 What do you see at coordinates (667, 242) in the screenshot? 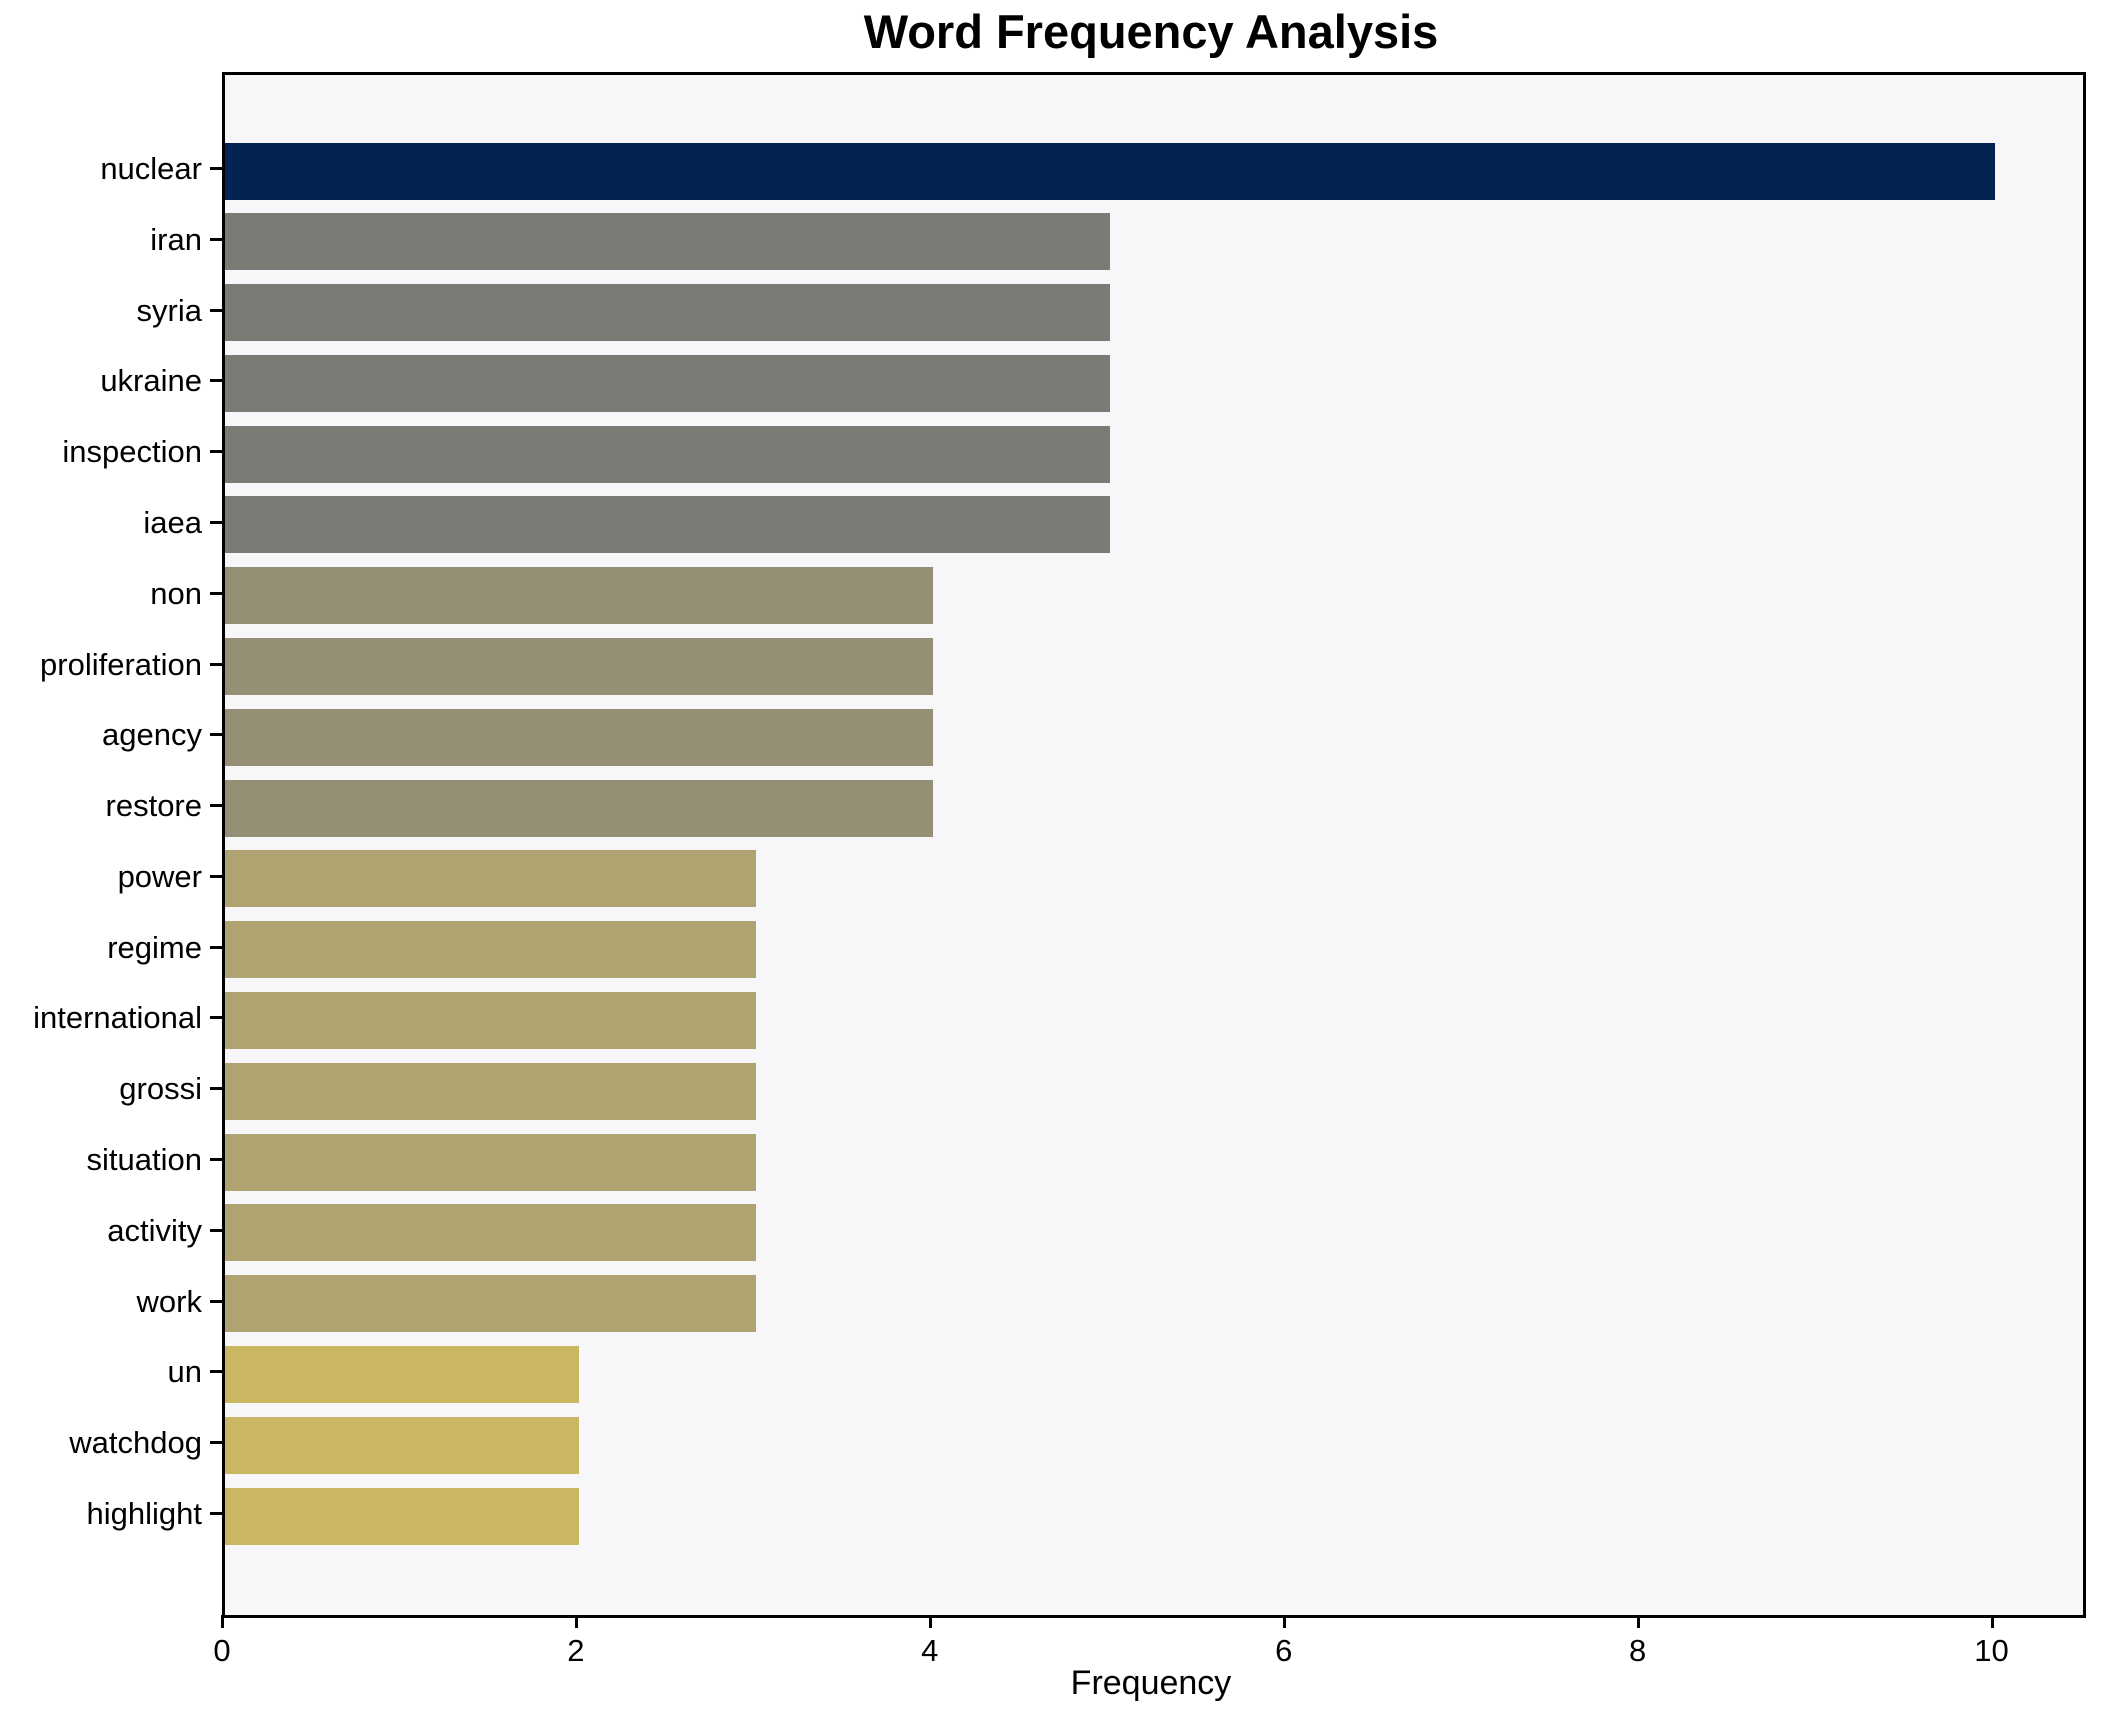
I see `bar-iran` at bounding box center [667, 242].